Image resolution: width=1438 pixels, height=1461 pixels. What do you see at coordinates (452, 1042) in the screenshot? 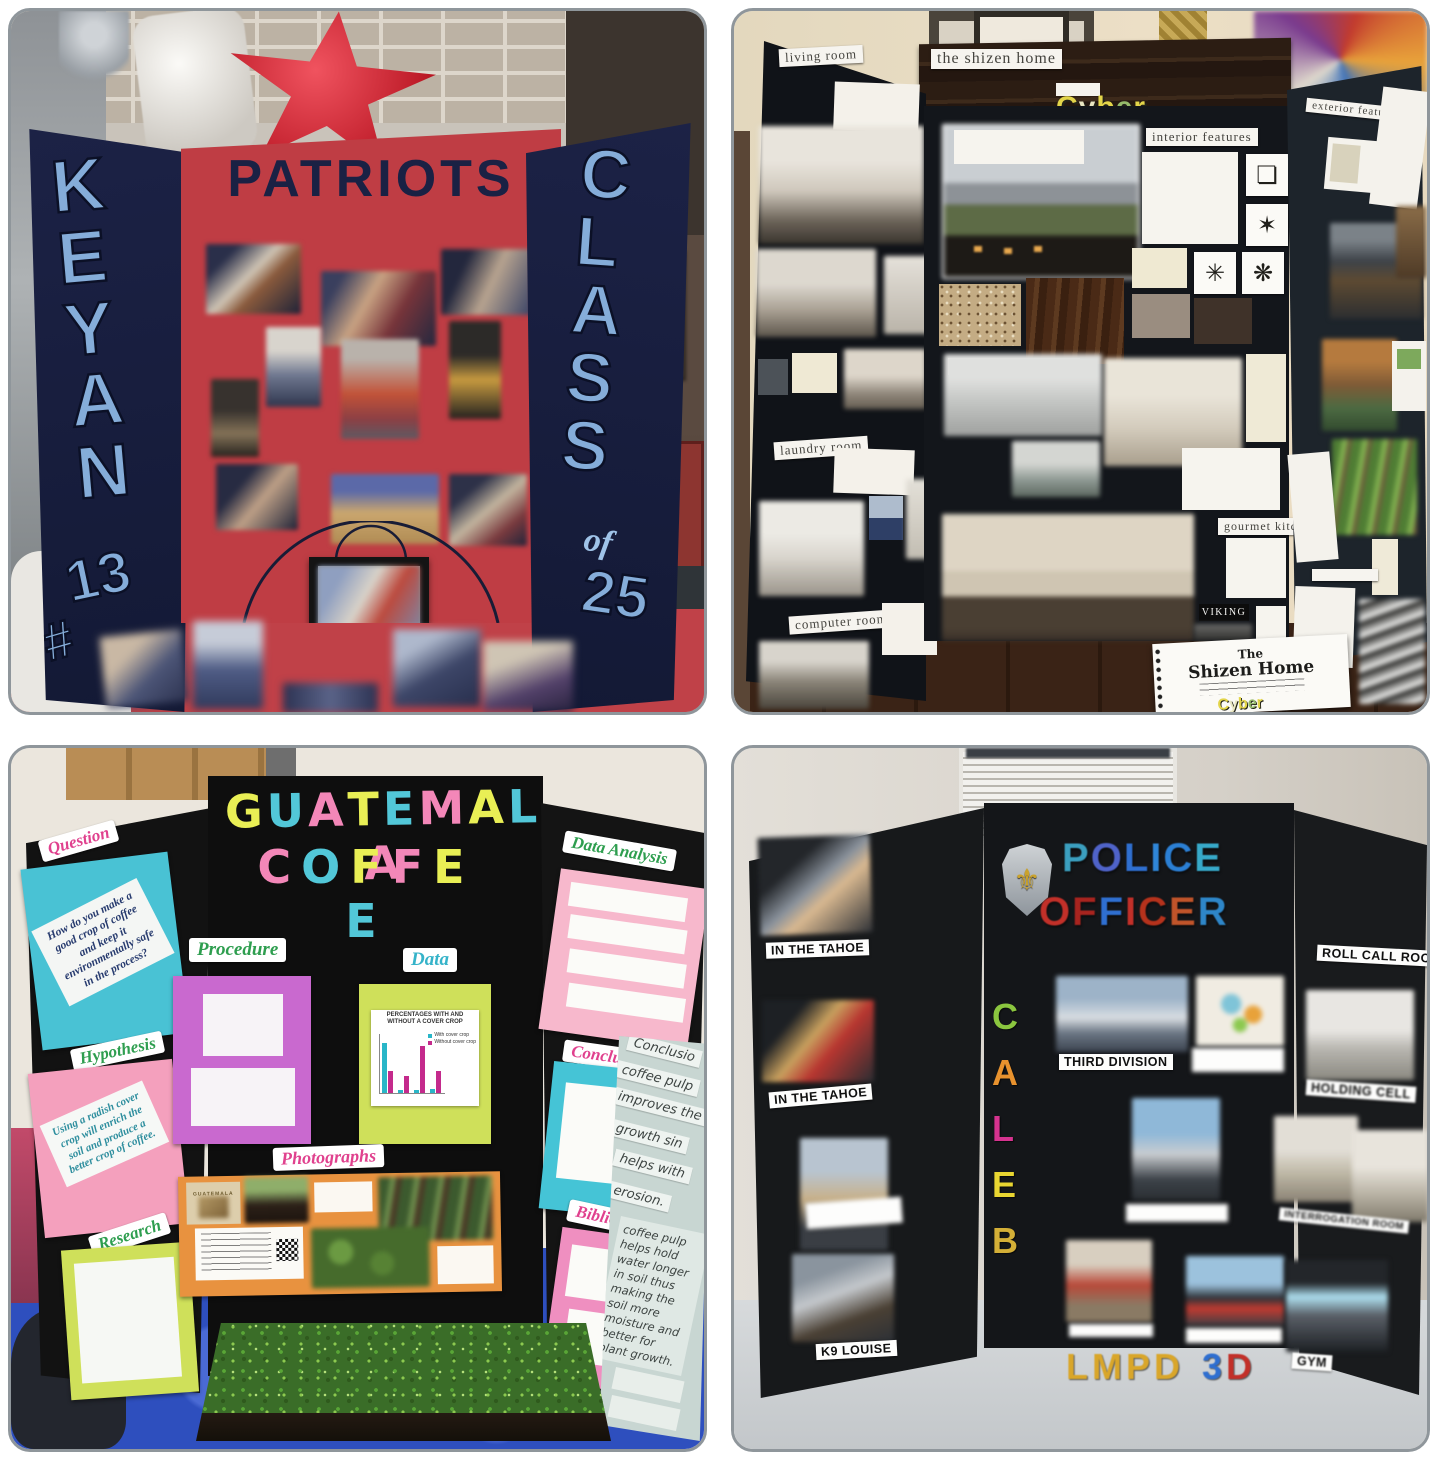
I see `legend-item: Without cover crop` at bounding box center [452, 1042].